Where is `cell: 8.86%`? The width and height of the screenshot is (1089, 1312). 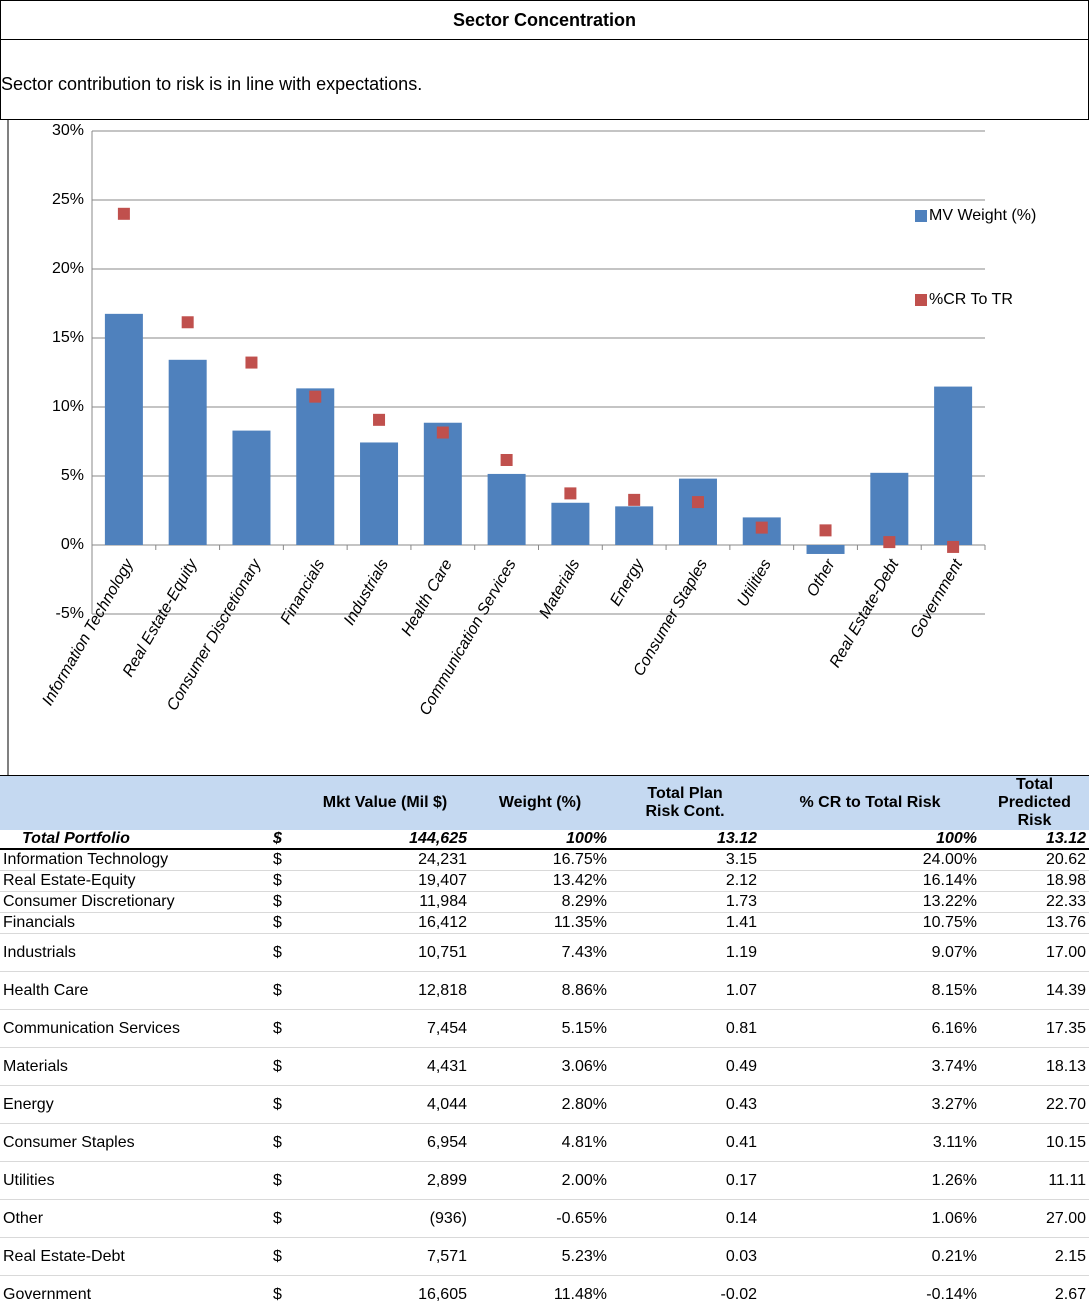
cell: 8.86% is located at coordinates (540, 990).